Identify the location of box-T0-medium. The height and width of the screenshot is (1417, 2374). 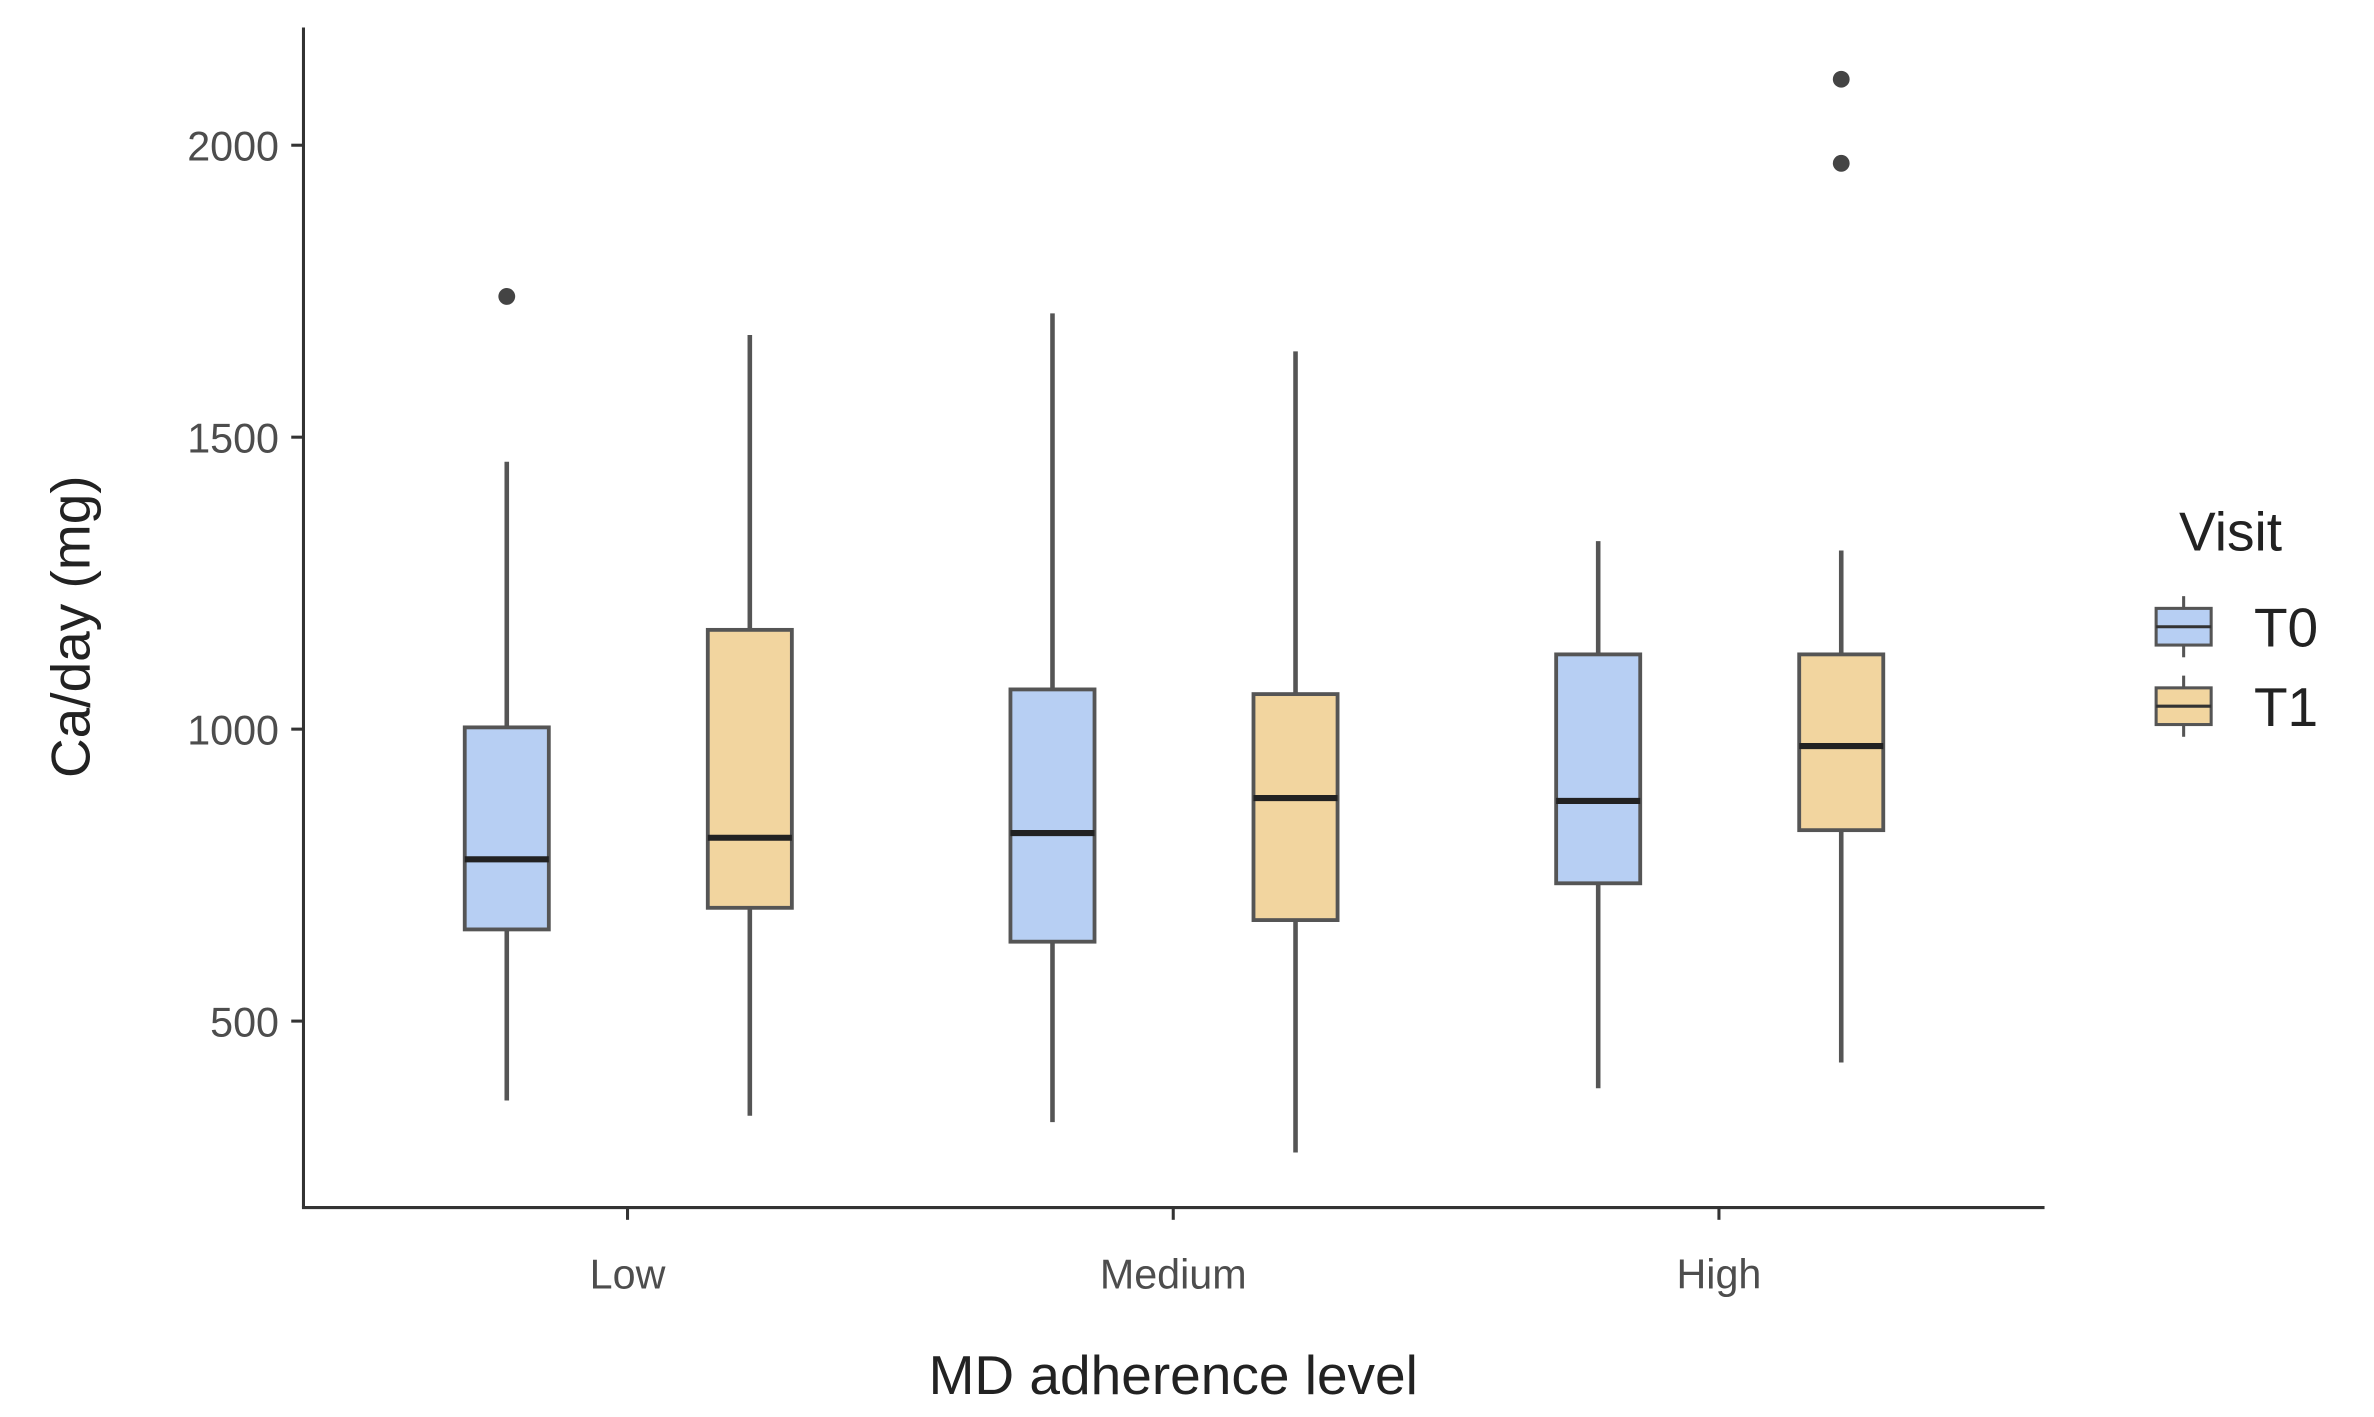
(1052, 718).